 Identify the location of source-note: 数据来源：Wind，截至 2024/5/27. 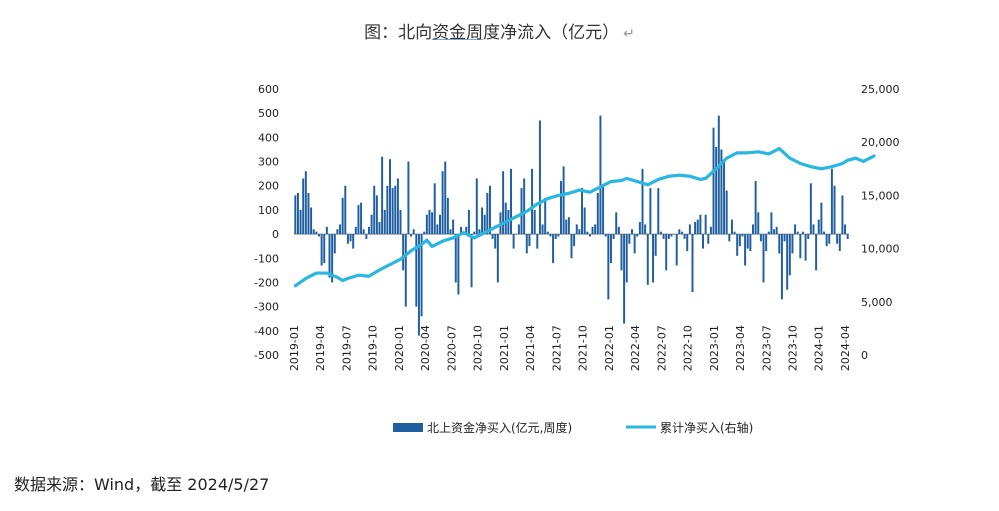
(142, 484).